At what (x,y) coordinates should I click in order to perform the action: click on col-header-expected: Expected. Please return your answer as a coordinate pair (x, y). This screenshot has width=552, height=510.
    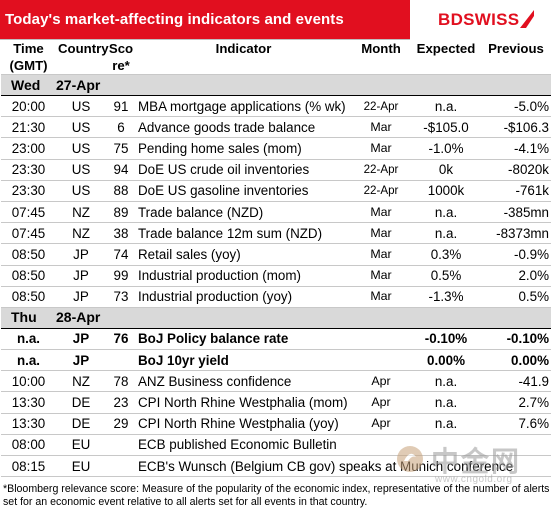
    Looking at the image, I should click on (446, 57).